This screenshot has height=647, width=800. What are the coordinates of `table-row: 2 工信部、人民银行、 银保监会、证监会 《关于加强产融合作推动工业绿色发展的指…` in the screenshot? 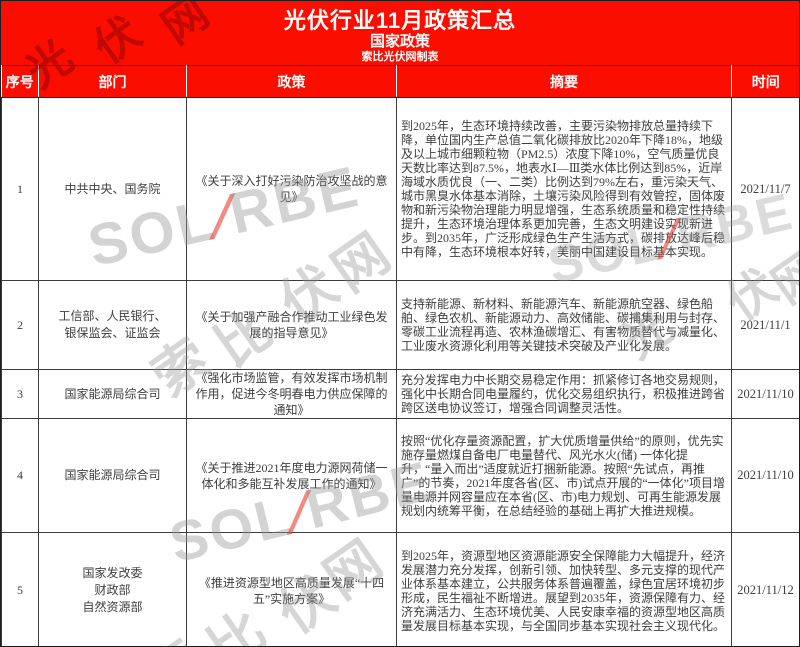 It's located at (400, 325).